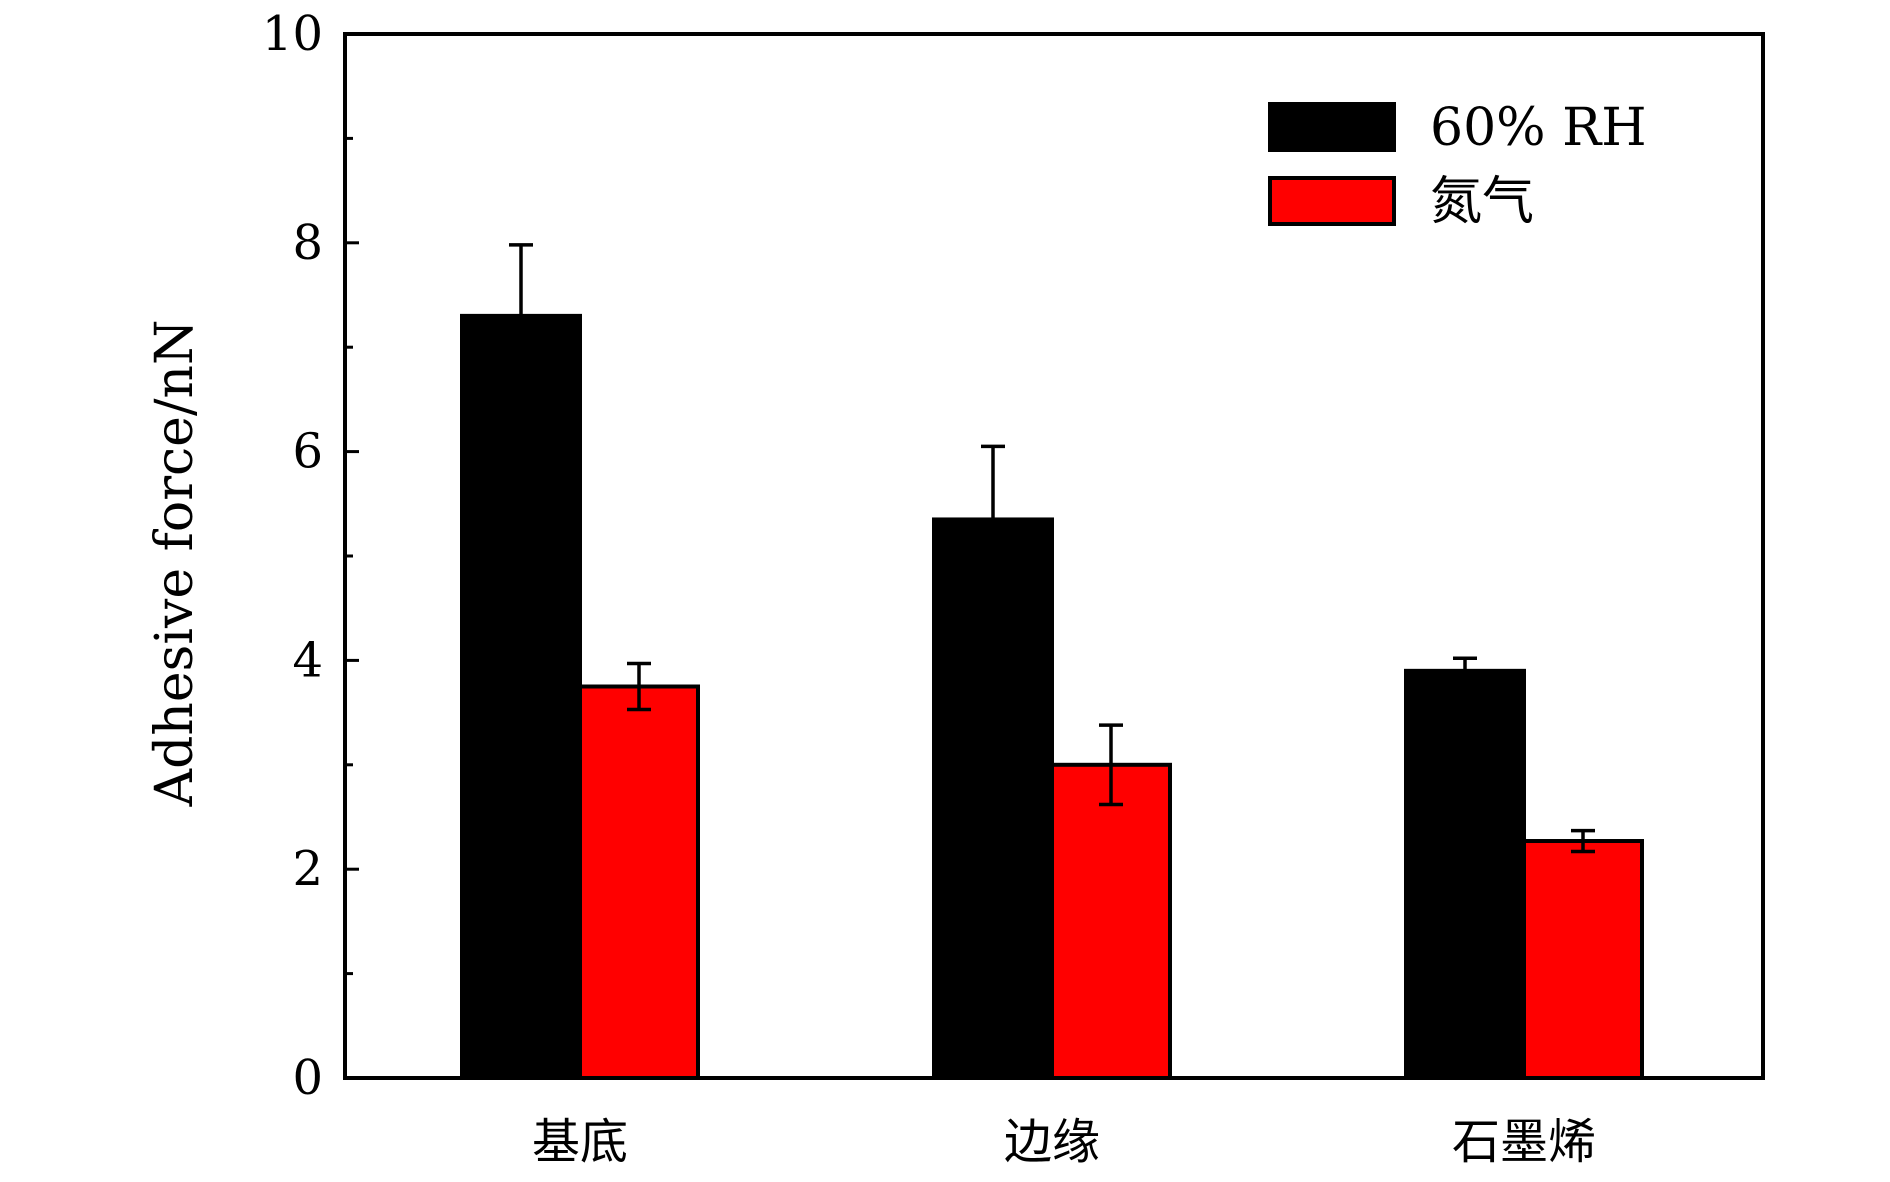 This screenshot has width=1890, height=1182. I want to click on y-axis-title: Adhesive force/nN, so click(175, 564).